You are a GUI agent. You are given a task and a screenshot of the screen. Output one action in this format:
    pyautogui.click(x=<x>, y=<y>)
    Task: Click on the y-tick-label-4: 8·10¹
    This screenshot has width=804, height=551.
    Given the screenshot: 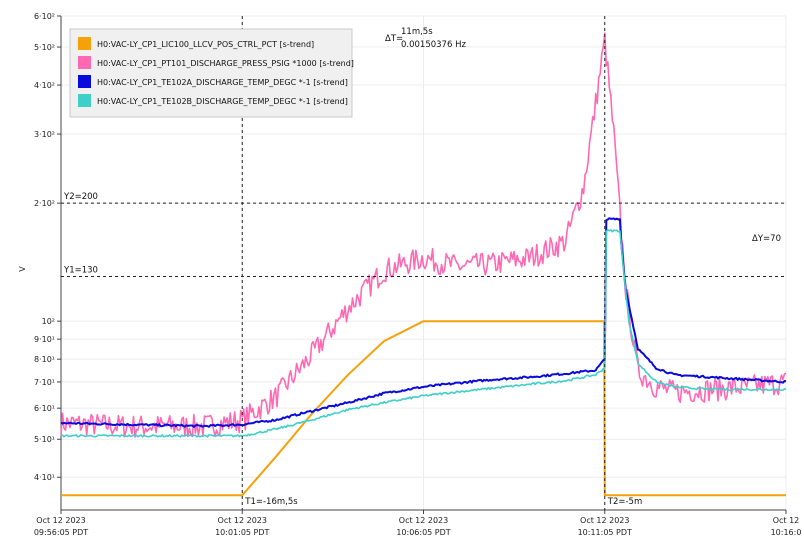 What is the action you would take?
    pyautogui.click(x=44, y=359)
    